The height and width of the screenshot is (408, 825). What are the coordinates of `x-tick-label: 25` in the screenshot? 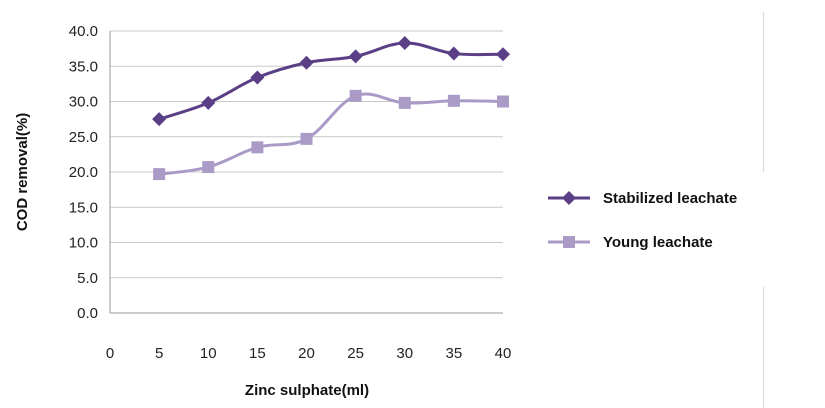 It's located at (355, 353).